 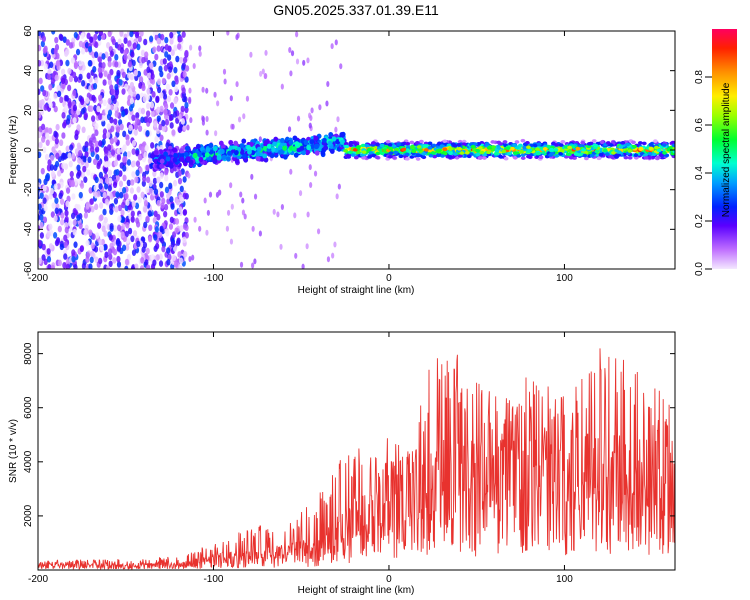 What do you see at coordinates (699, 221) in the screenshot?
I see `colorbar-tick-label: 0.2` at bounding box center [699, 221].